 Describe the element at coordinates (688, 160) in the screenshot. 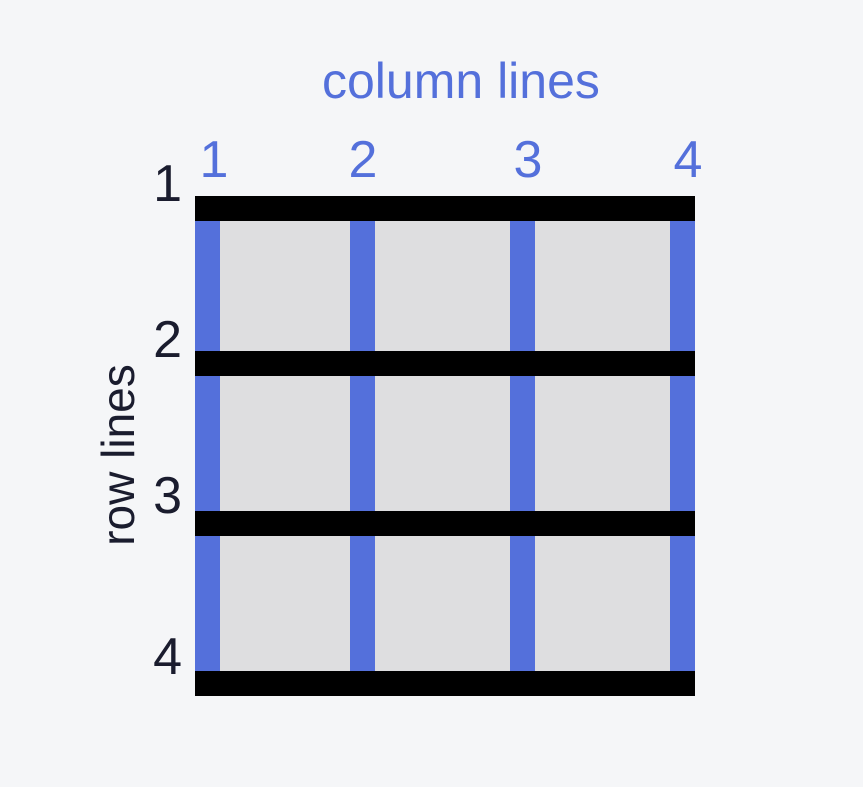

I see `column-line-number-4: 4` at that location.